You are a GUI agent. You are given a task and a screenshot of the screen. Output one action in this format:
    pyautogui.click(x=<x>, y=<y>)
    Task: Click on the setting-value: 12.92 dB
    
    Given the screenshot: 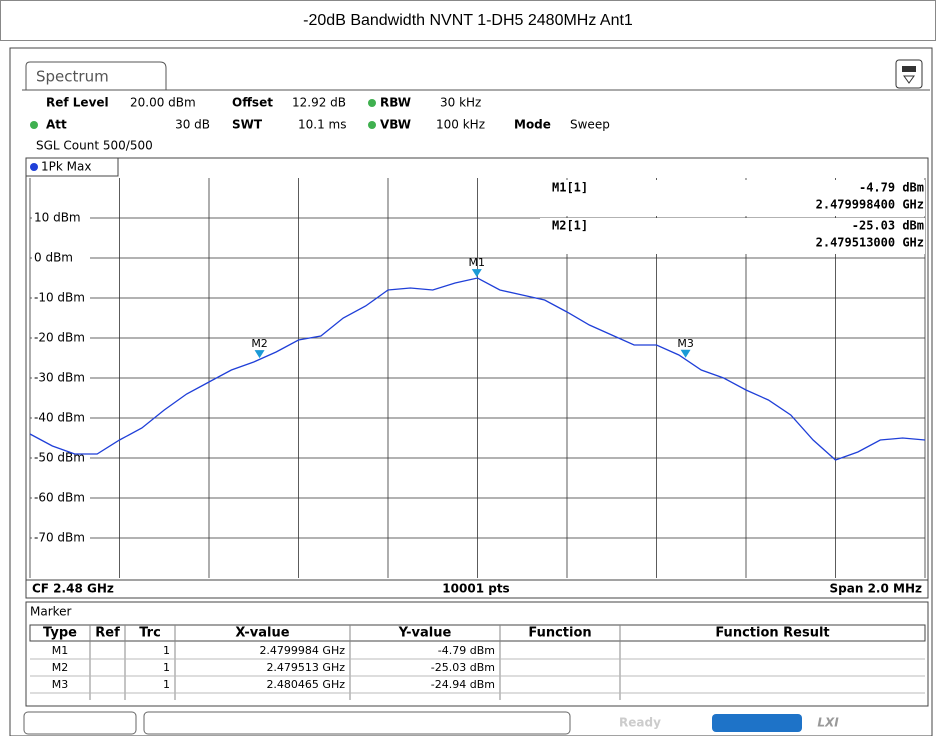 What is the action you would take?
    pyautogui.click(x=319, y=103)
    